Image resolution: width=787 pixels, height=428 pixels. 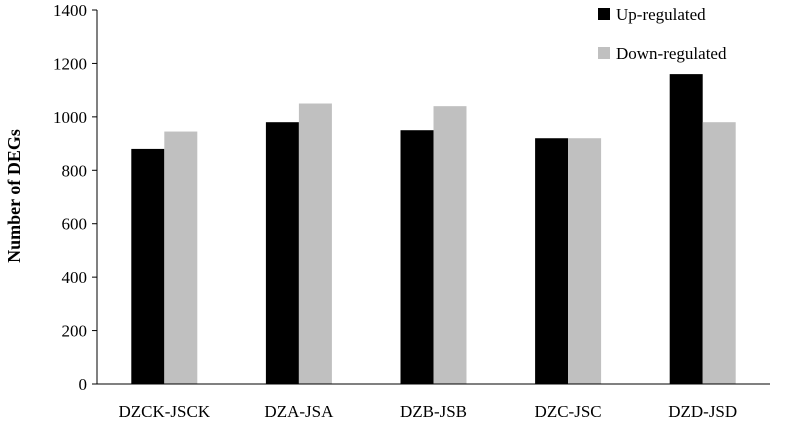 What do you see at coordinates (70, 117) in the screenshot?
I see `y-tick-label: 1000` at bounding box center [70, 117].